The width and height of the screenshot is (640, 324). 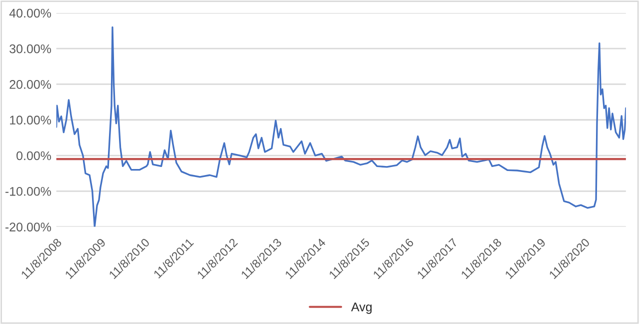 What do you see at coordinates (28, 227) in the screenshot?
I see `y-tick-label: -20.00%` at bounding box center [28, 227].